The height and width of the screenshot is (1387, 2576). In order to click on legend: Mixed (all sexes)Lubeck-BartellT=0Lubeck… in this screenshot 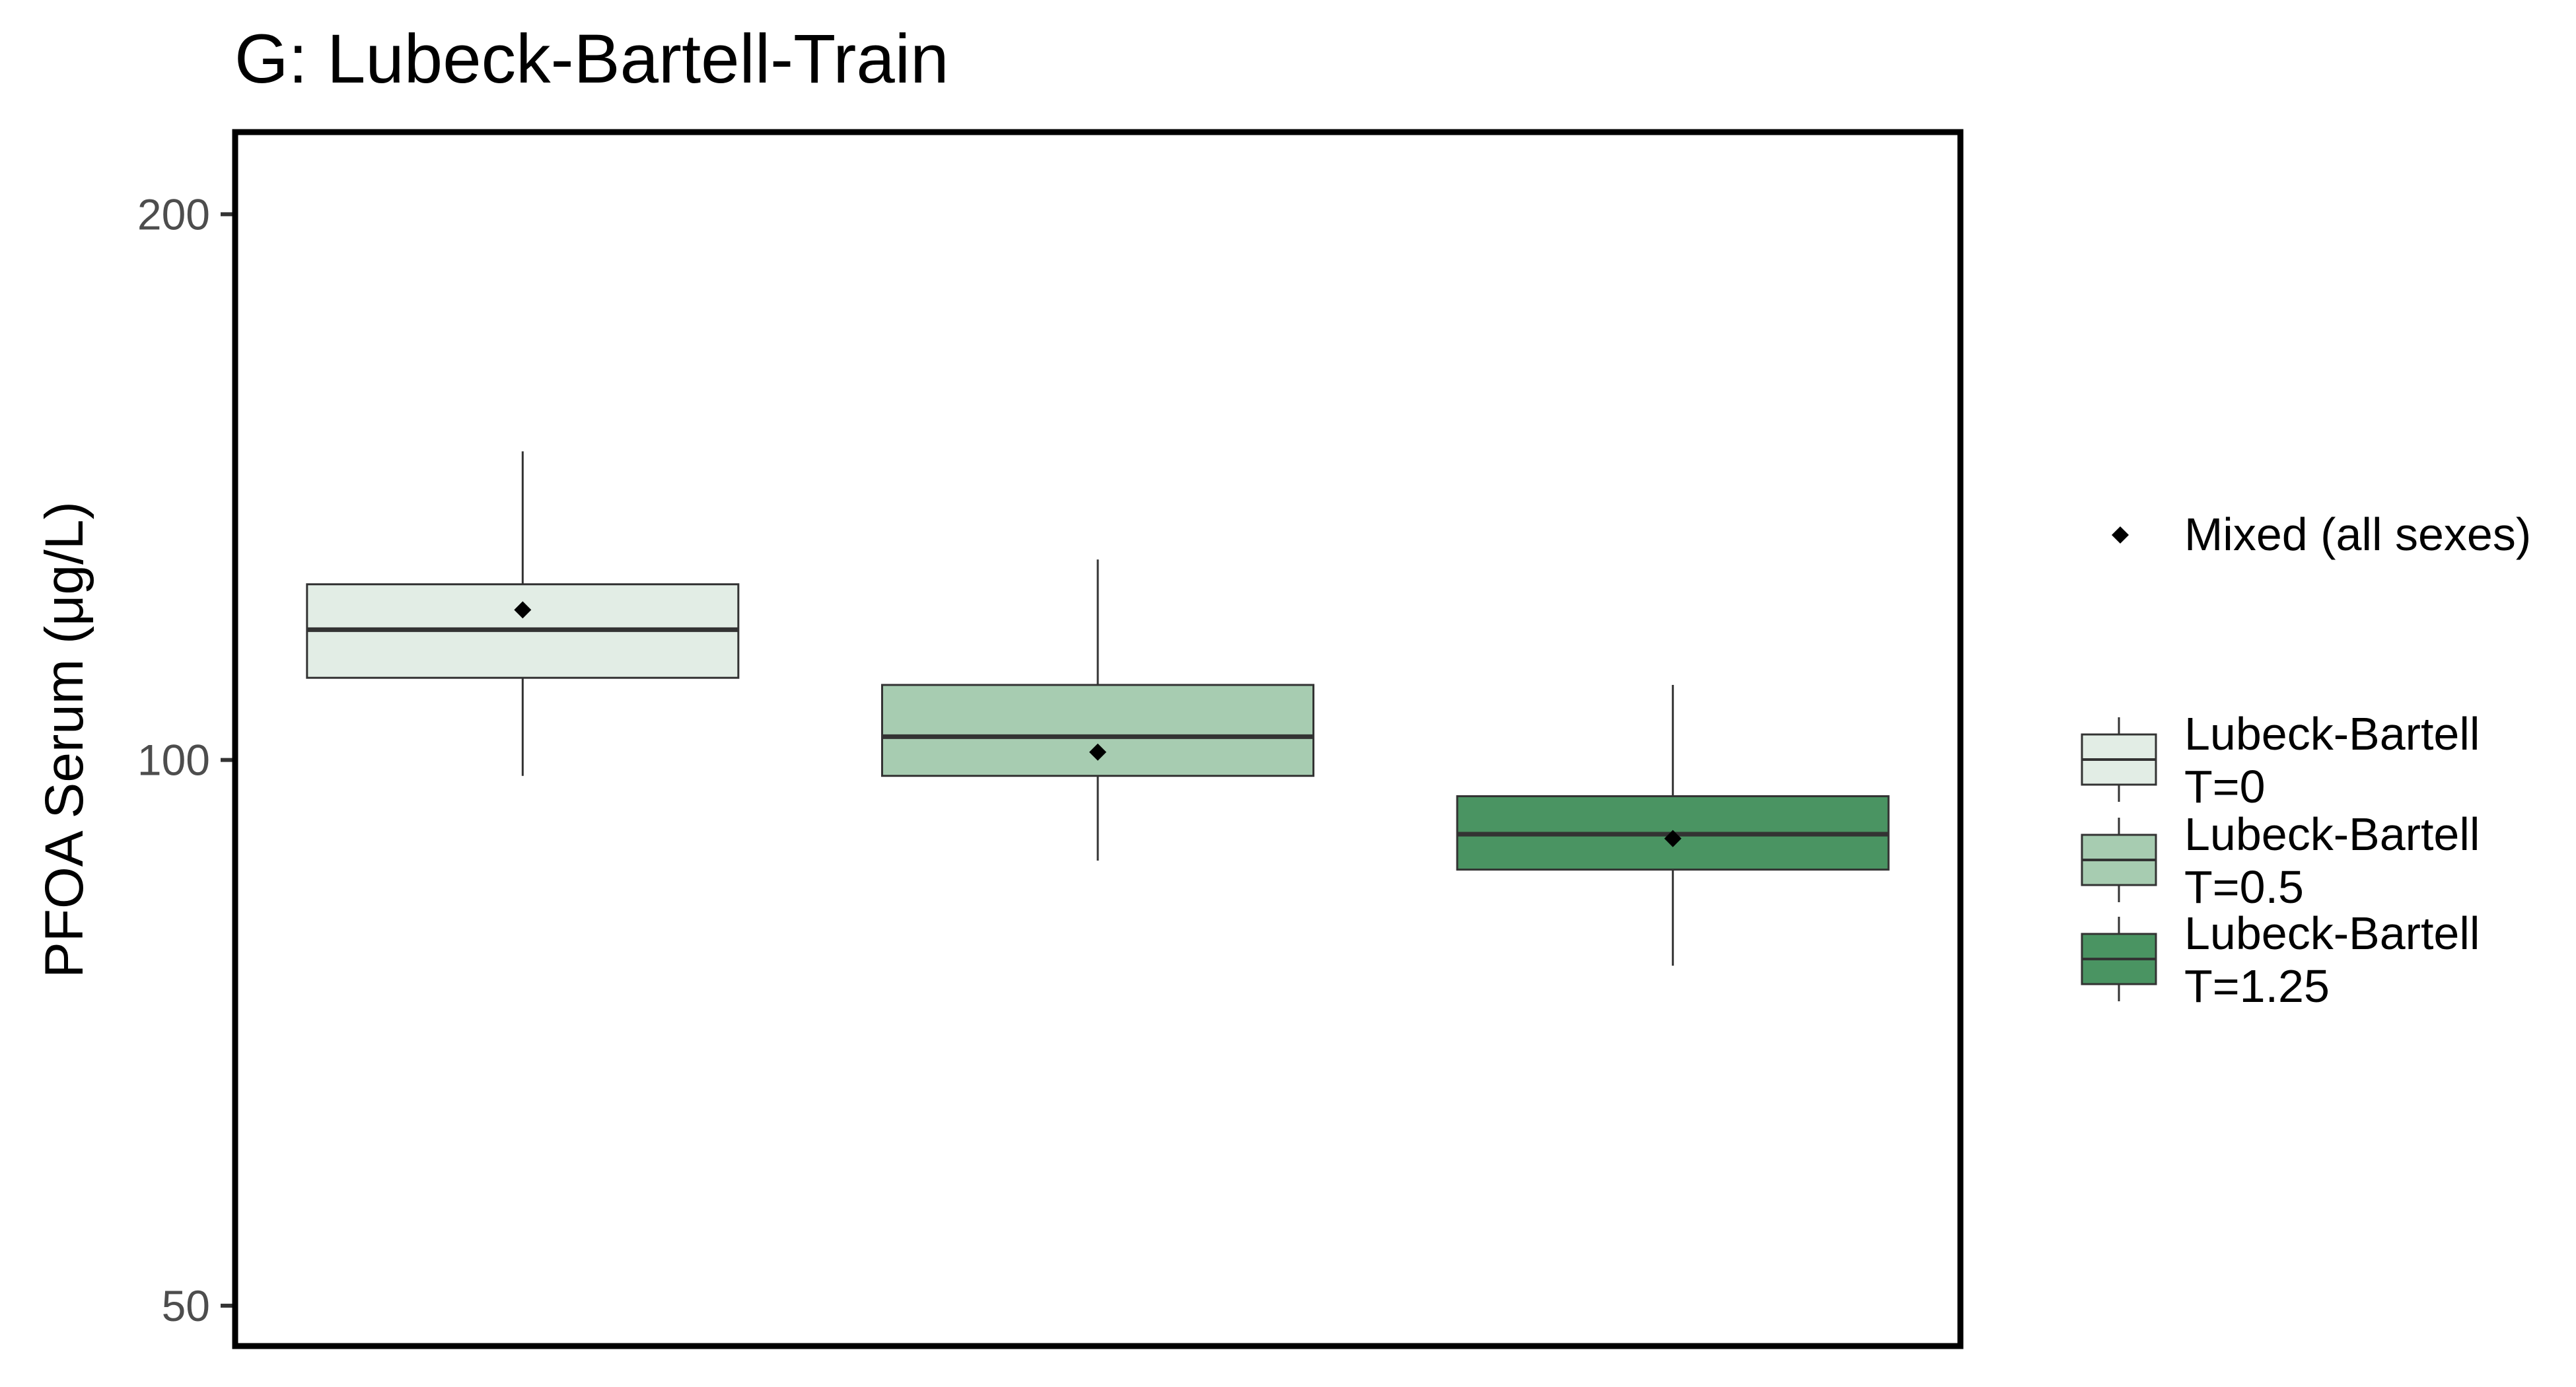, I will do `click(2306, 760)`.